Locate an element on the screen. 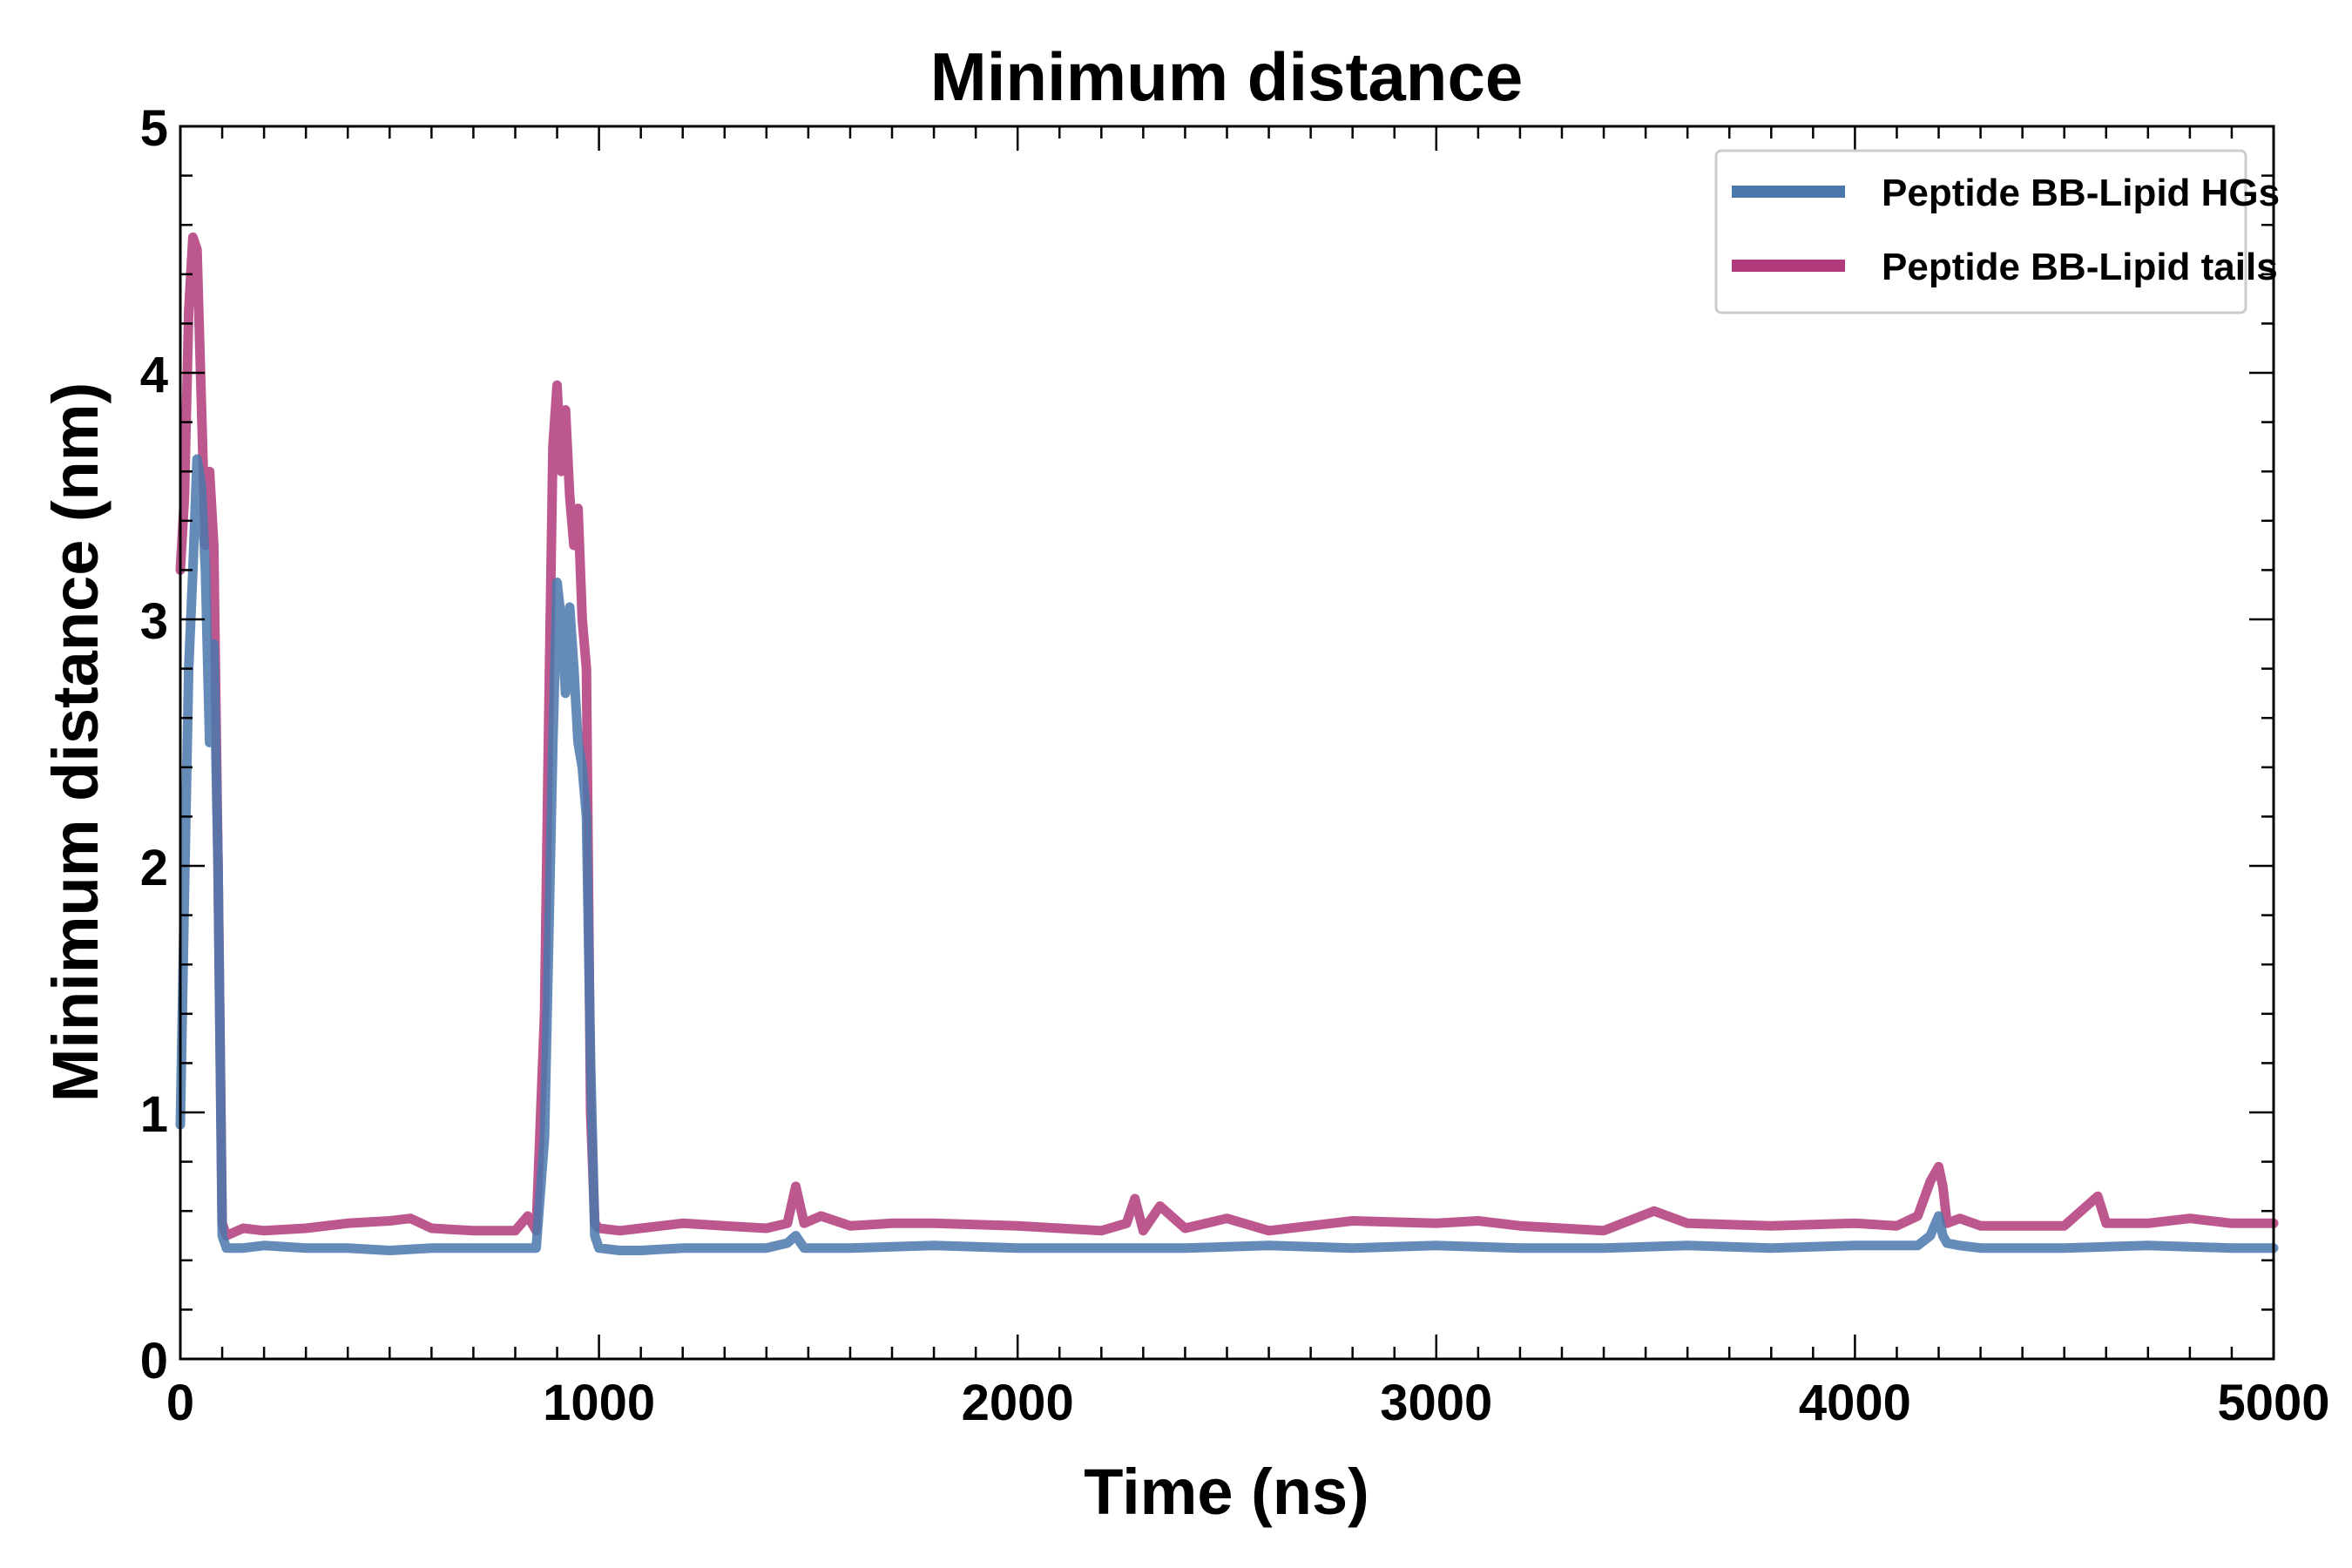  legend-frame is located at coordinates (1981, 231).